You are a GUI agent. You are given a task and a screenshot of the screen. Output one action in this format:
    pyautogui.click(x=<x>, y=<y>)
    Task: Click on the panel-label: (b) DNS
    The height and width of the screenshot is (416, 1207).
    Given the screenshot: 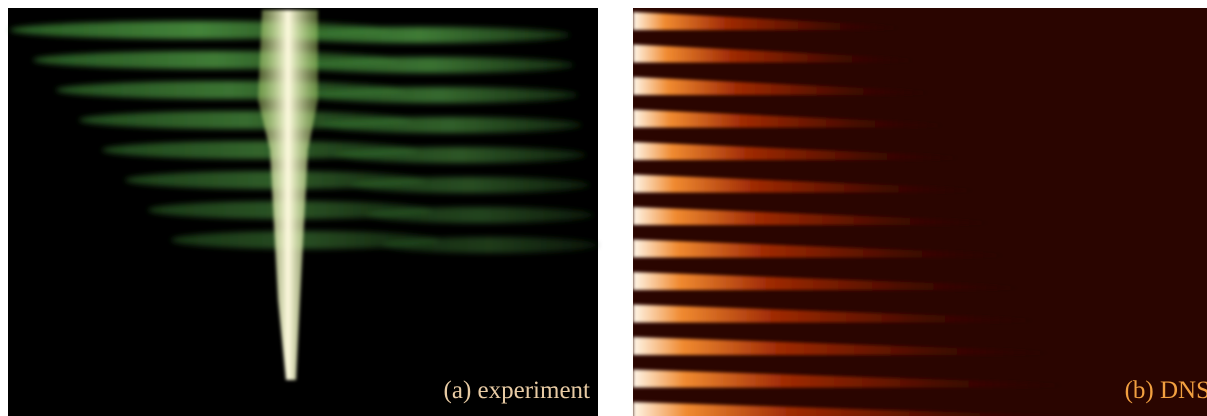 What is the action you would take?
    pyautogui.click(x=1166, y=390)
    